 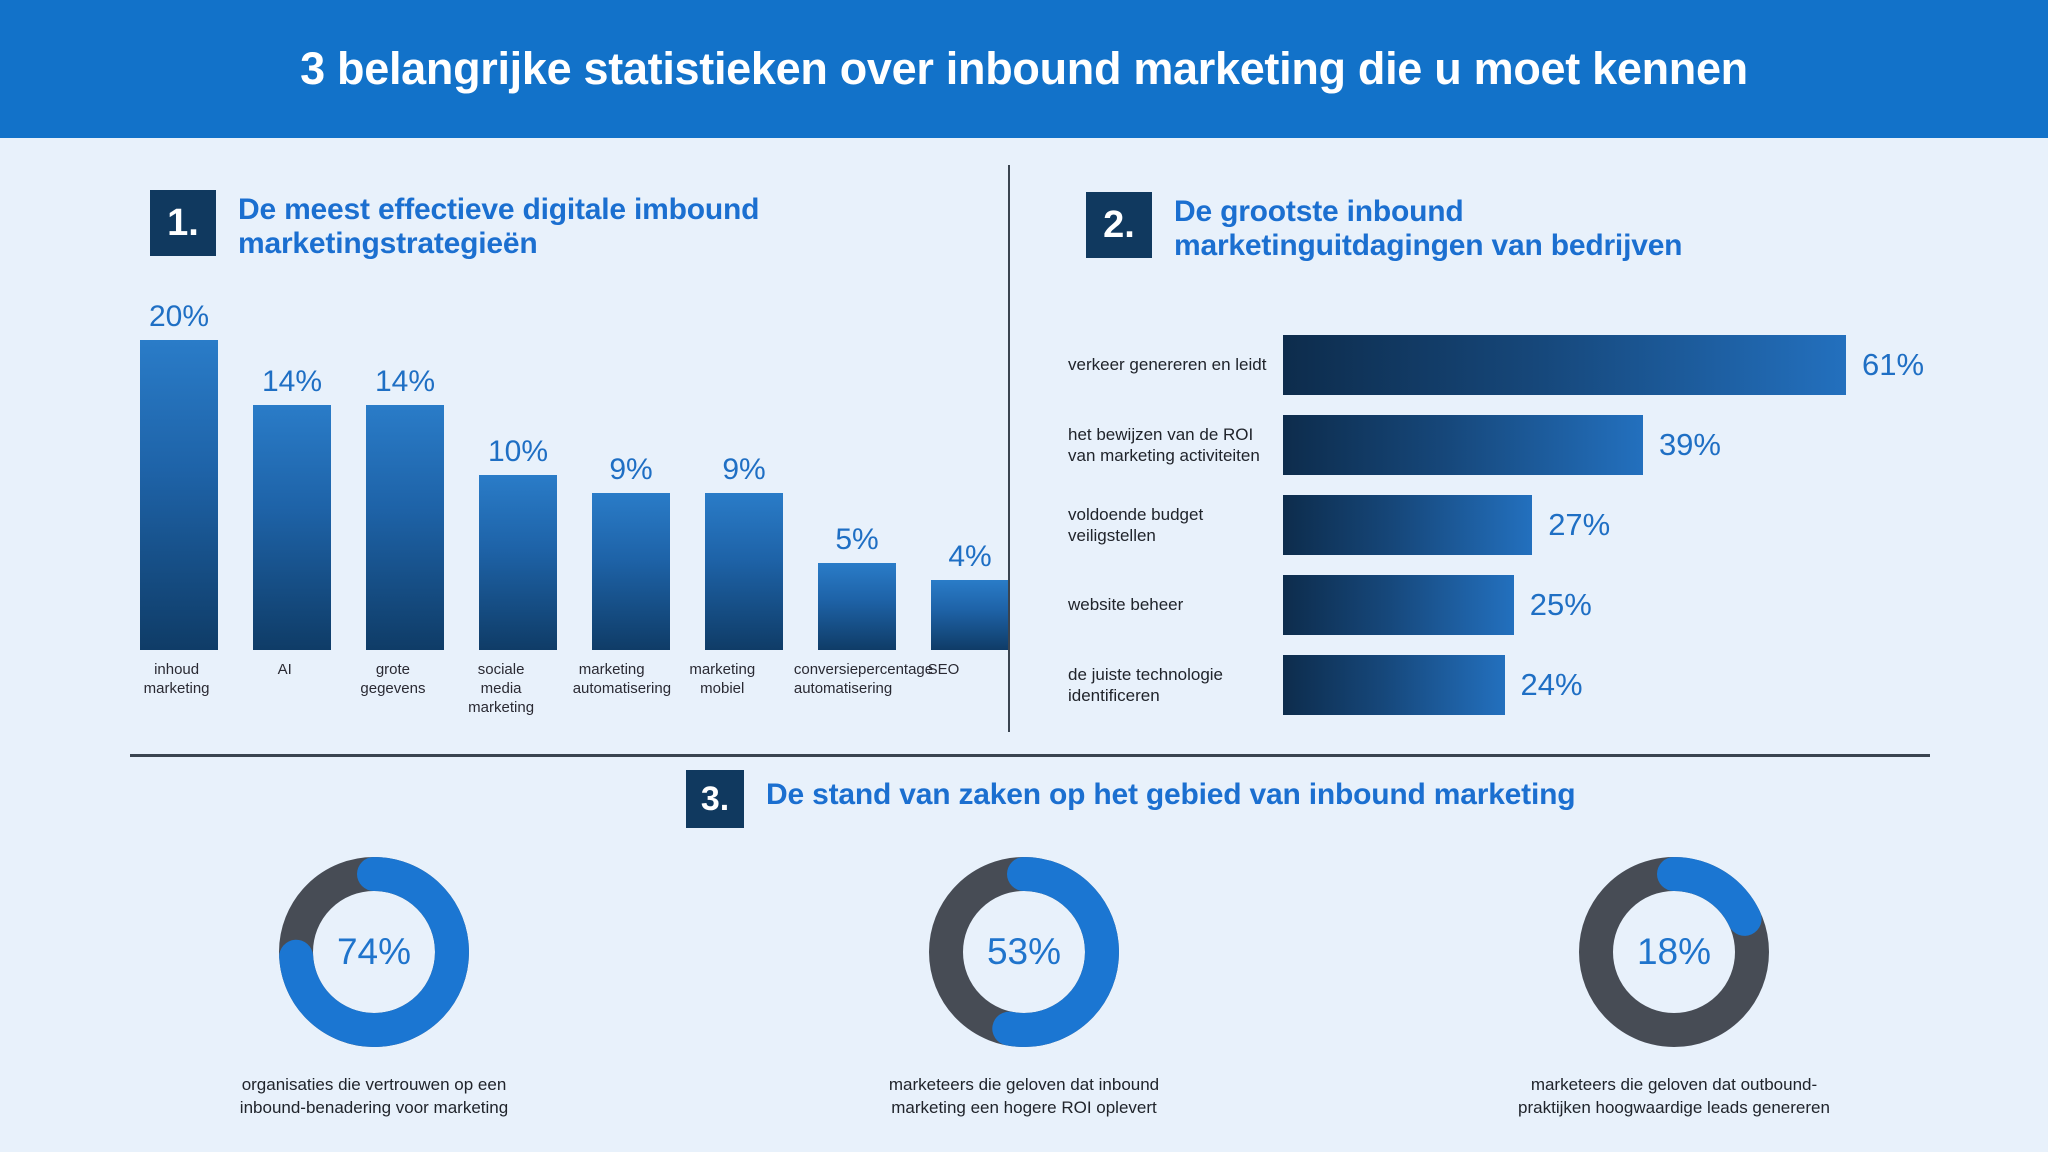 What do you see at coordinates (622, 679) in the screenshot?
I see `vertical-bar-label: marketing automatisering` at bounding box center [622, 679].